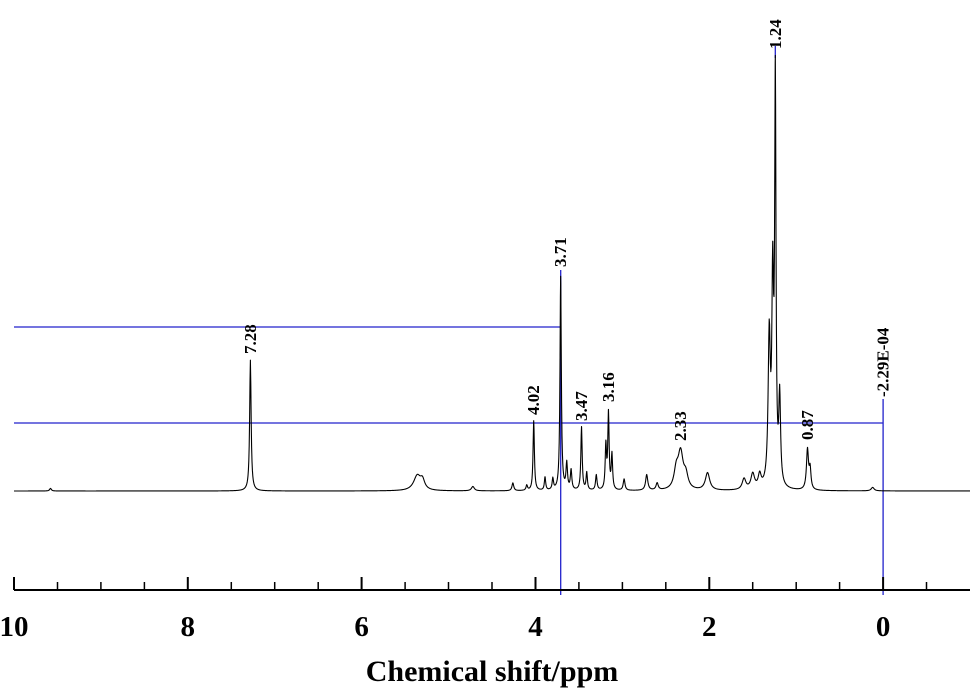 Image resolution: width=972 pixels, height=700 pixels. I want to click on peak-label: 3.47, so click(581, 406).